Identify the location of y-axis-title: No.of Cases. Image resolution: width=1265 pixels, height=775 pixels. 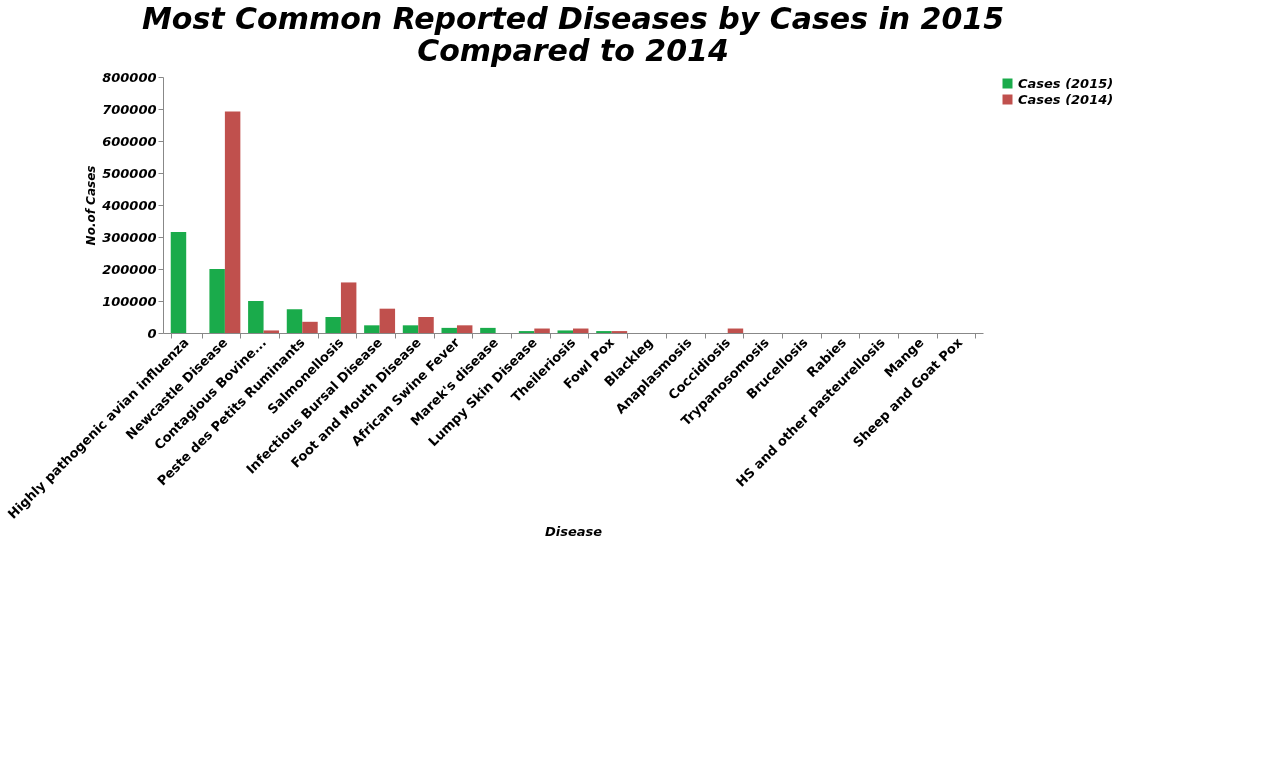
(91, 205).